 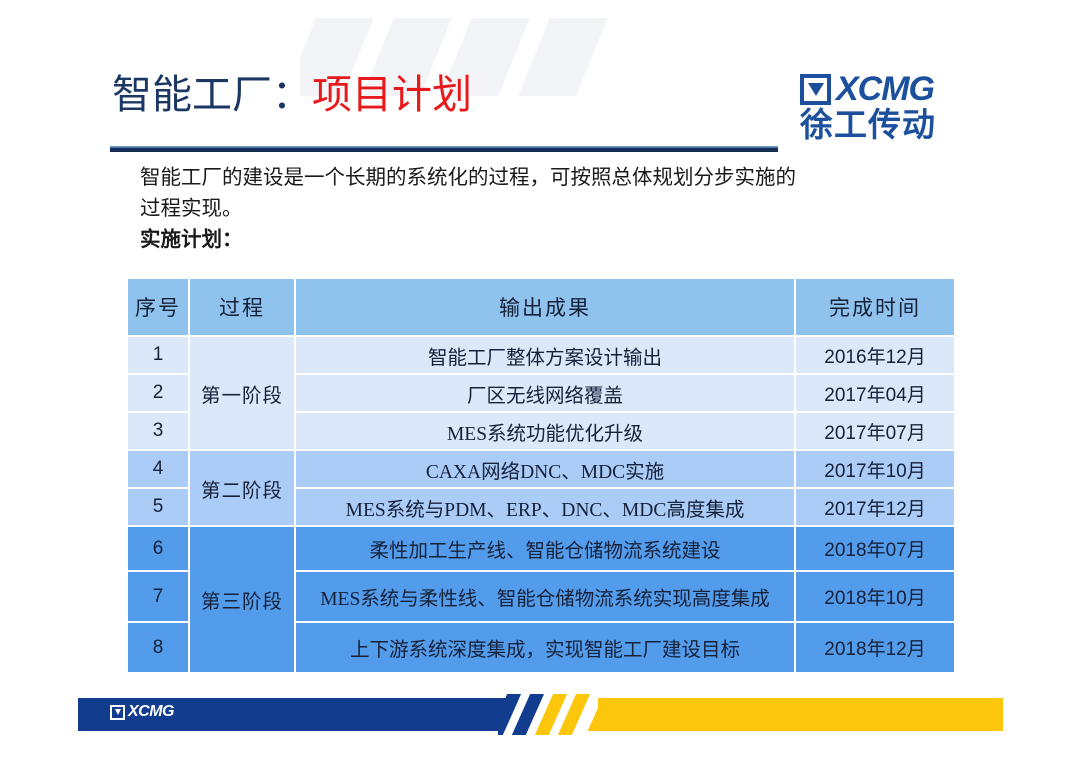 I want to click on xcmg-chinese-wordmark: 徐工传动, so click(x=868, y=126).